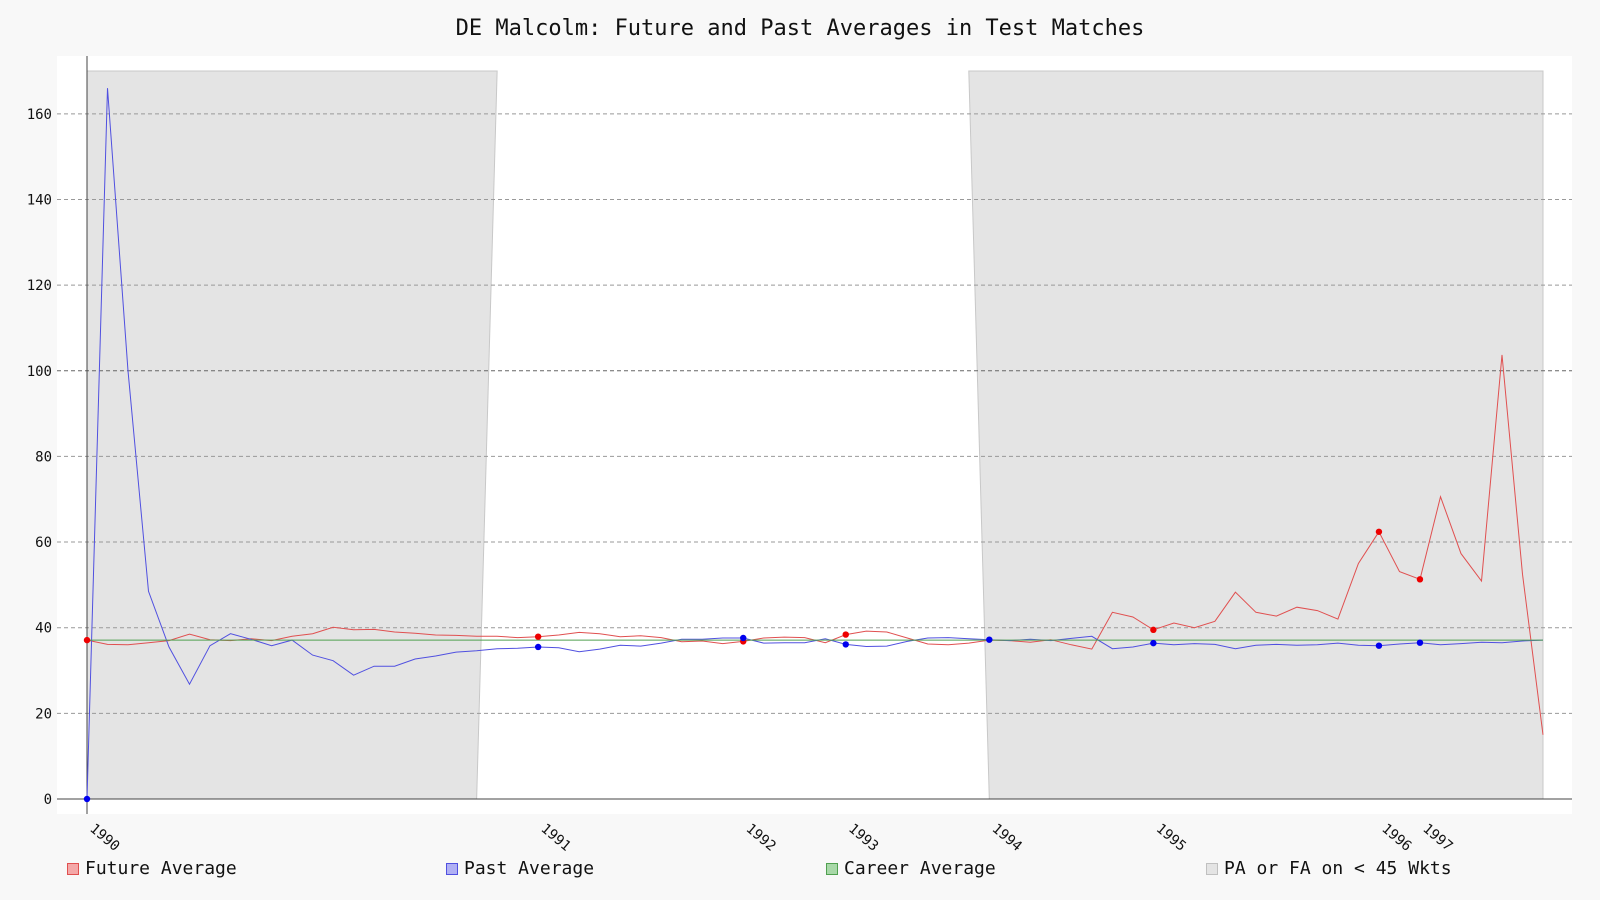 The width and height of the screenshot is (1600, 900). I want to click on x-tick-label: 1997, so click(1437, 838).